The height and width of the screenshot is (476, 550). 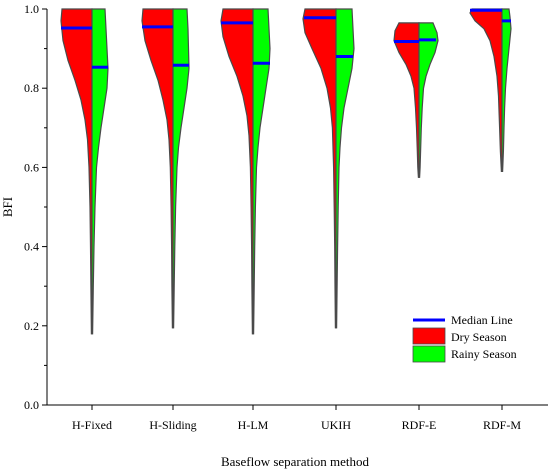 What do you see at coordinates (429, 336) in the screenshot?
I see `legend-dry-swatch` at bounding box center [429, 336].